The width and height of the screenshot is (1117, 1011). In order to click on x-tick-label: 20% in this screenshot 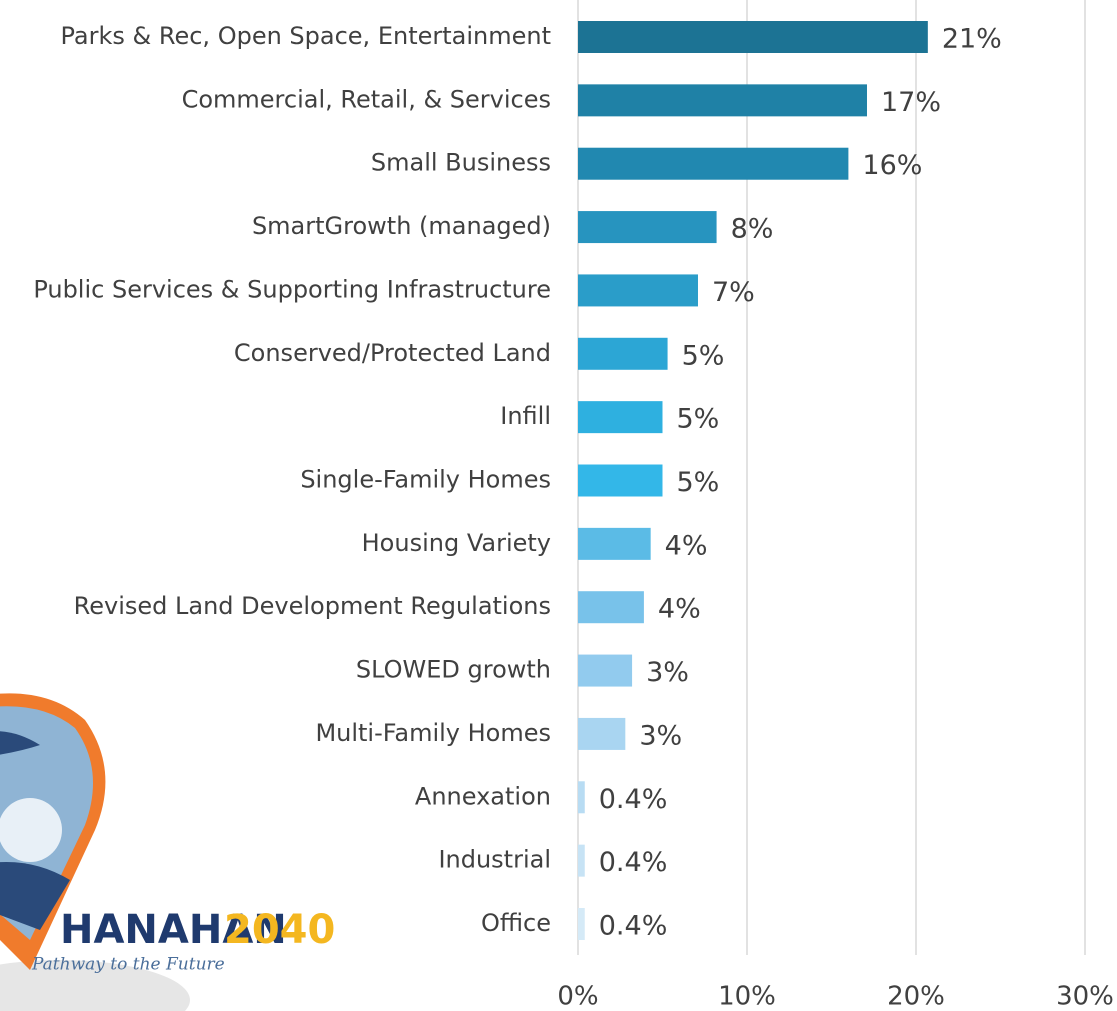, I will do `click(916, 996)`.